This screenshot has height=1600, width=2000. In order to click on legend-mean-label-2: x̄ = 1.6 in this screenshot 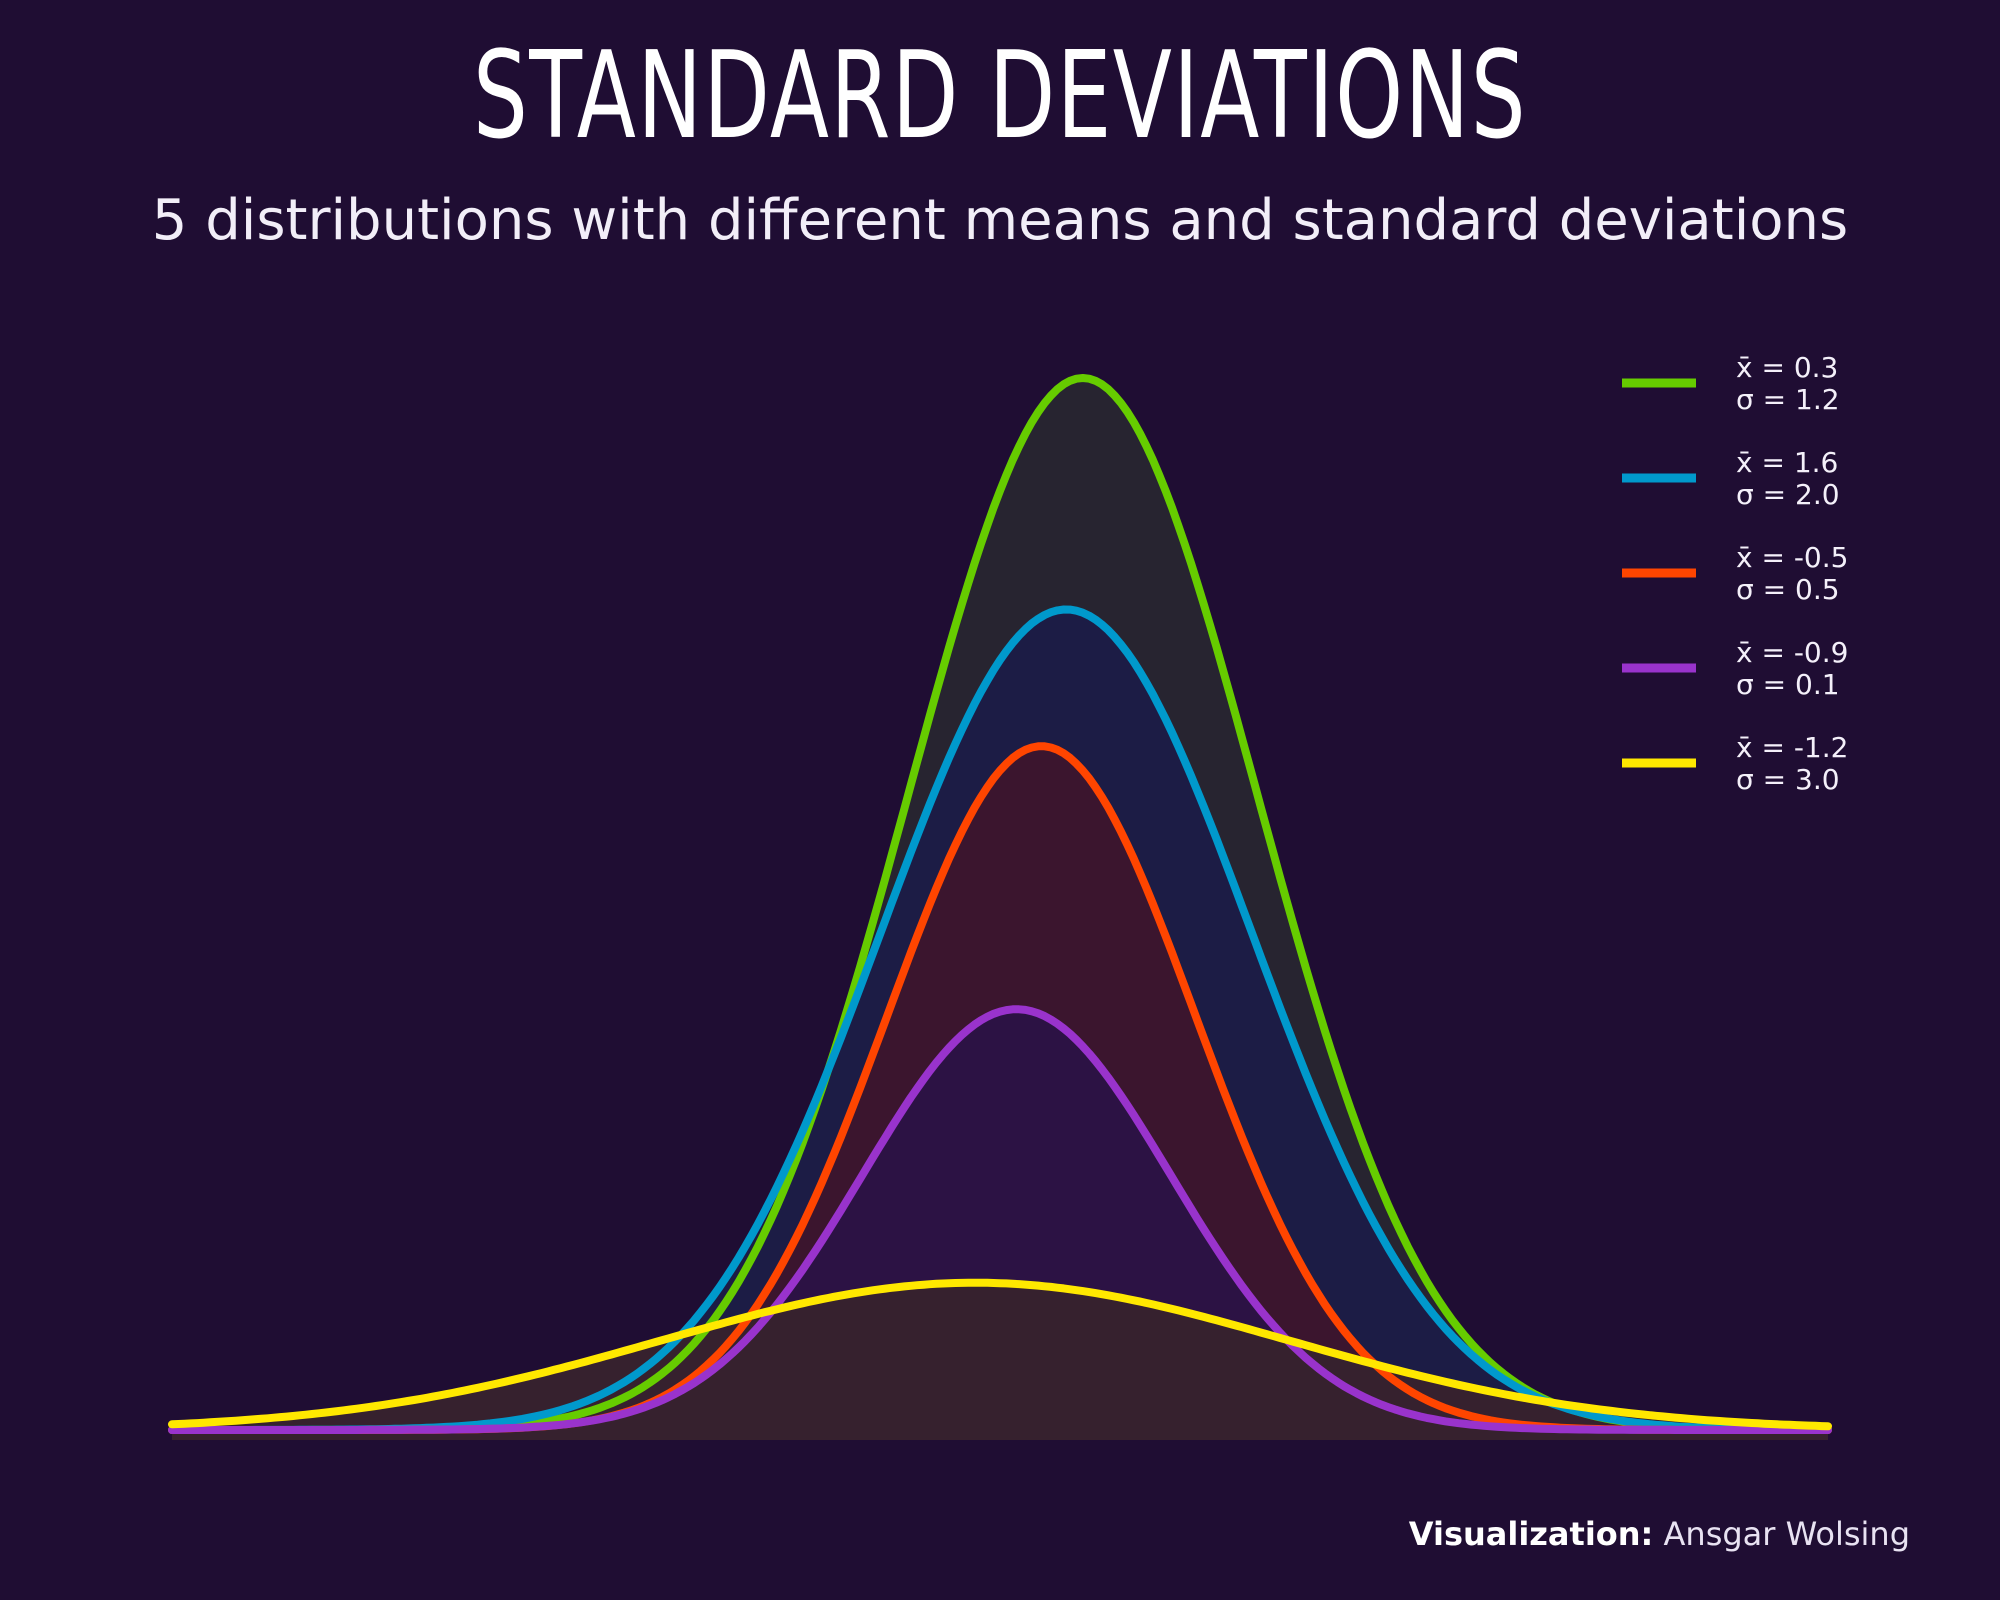, I will do `click(1787, 462)`.